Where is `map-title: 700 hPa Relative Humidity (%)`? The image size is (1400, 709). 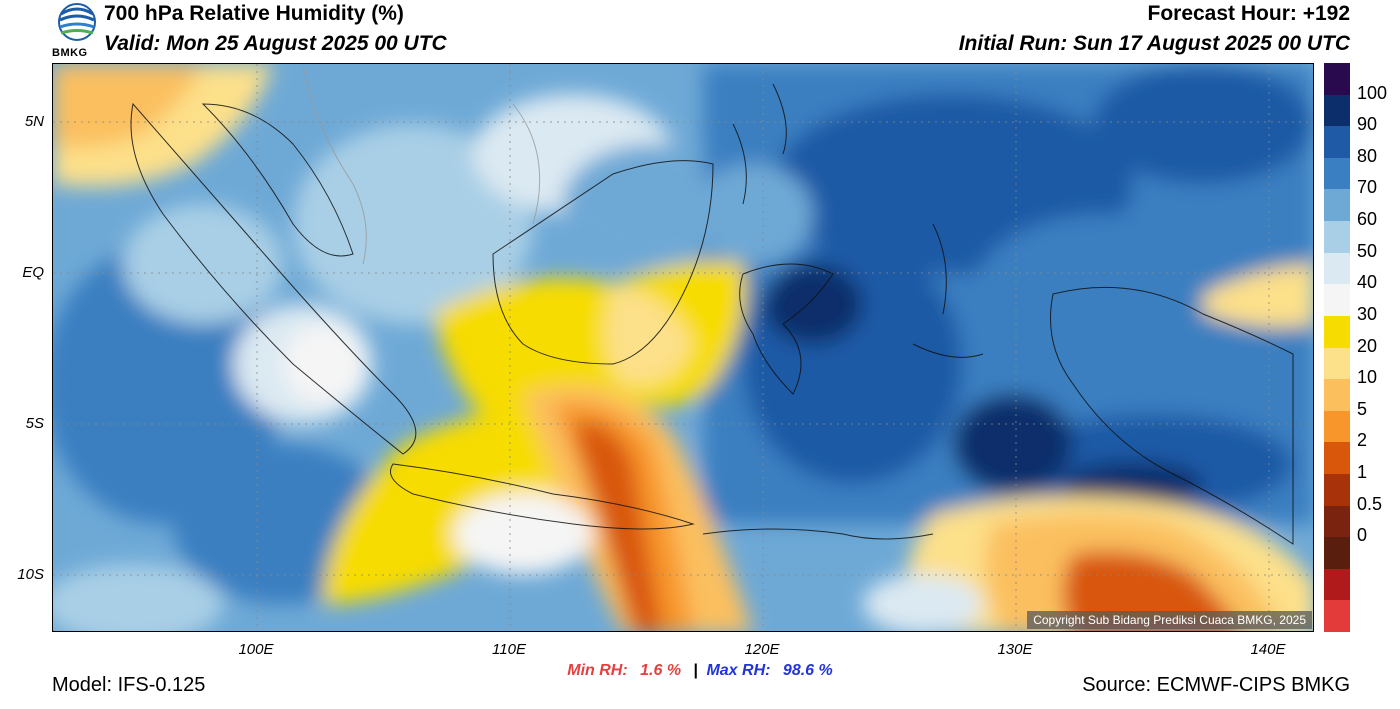 map-title: 700 hPa Relative Humidity (%) is located at coordinates (254, 13).